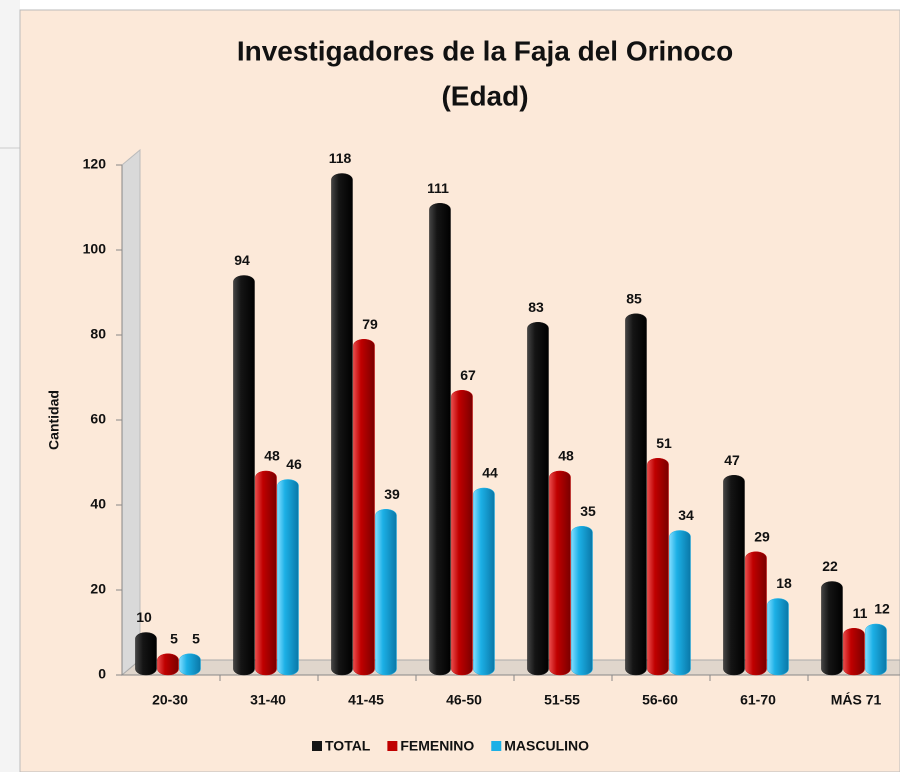 This screenshot has height=772, width=900. Describe the element at coordinates (95, 249) in the screenshot. I see `y-tick-label: 100` at that location.